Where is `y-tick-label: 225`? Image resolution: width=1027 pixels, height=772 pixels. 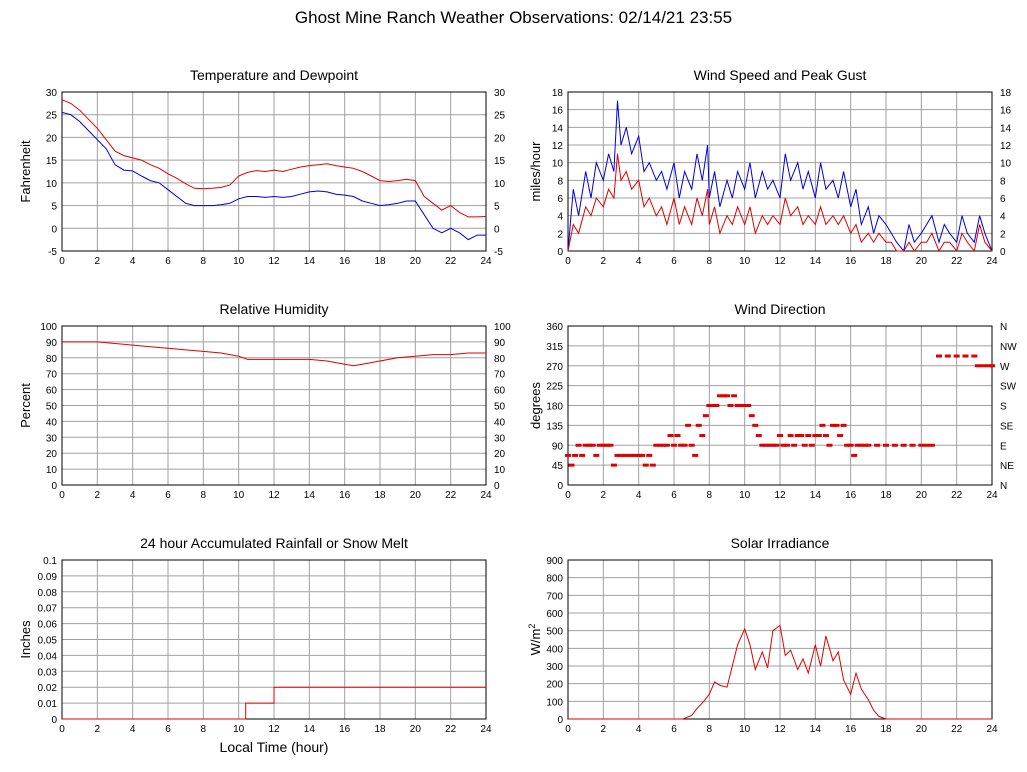 y-tick-label: 225 is located at coordinates (554, 387).